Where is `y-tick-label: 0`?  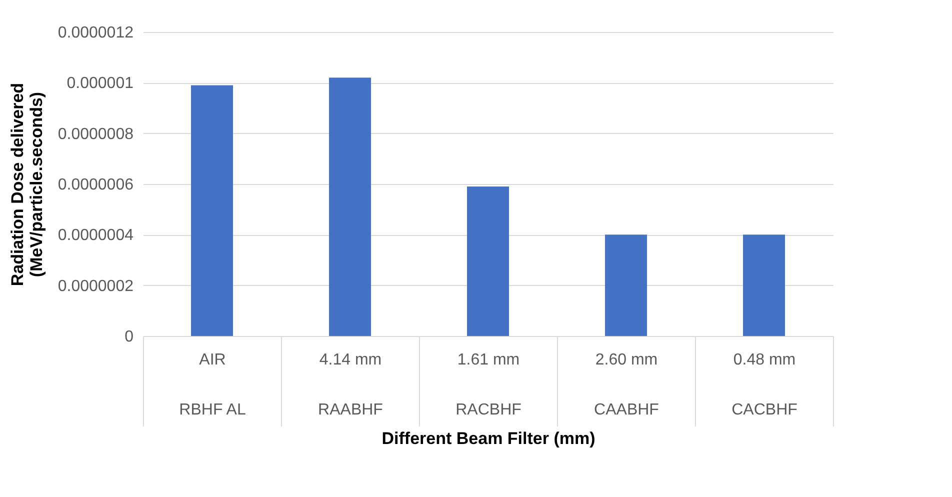 y-tick-label: 0 is located at coordinates (129, 337).